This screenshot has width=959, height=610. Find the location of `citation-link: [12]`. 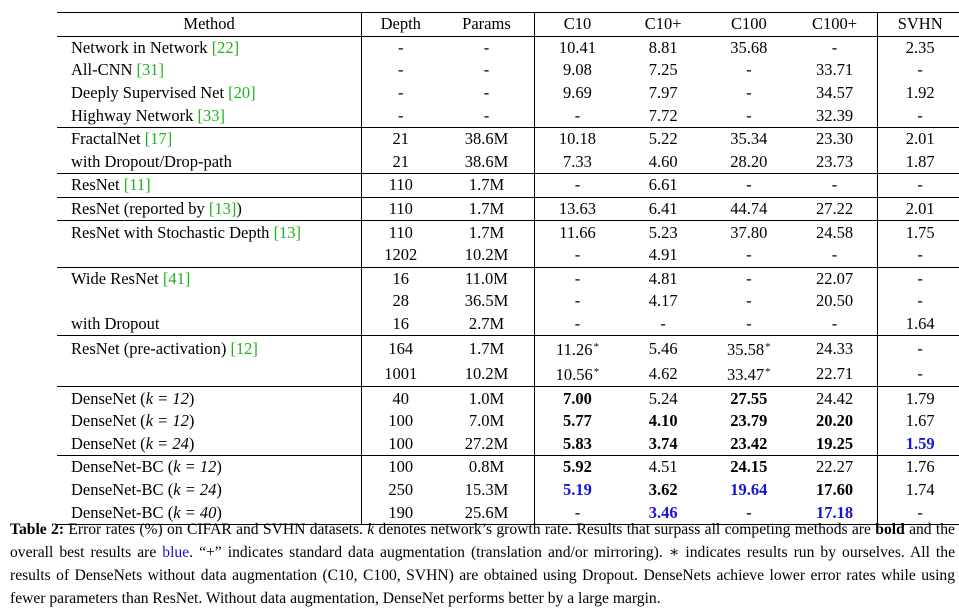

citation-link: [12] is located at coordinates (244, 348).